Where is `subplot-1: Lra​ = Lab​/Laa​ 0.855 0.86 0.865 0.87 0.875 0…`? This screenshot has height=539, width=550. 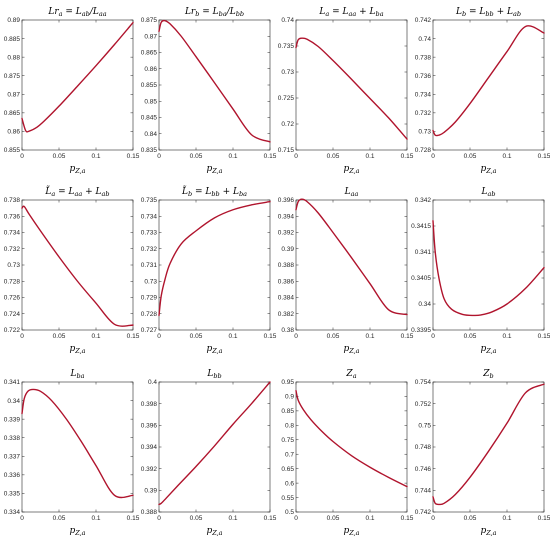 subplot-1: Lra​ = Lab​/Laa​ 0.855 0.86 0.865 0.87 0.875 0… is located at coordinates (72, 91).